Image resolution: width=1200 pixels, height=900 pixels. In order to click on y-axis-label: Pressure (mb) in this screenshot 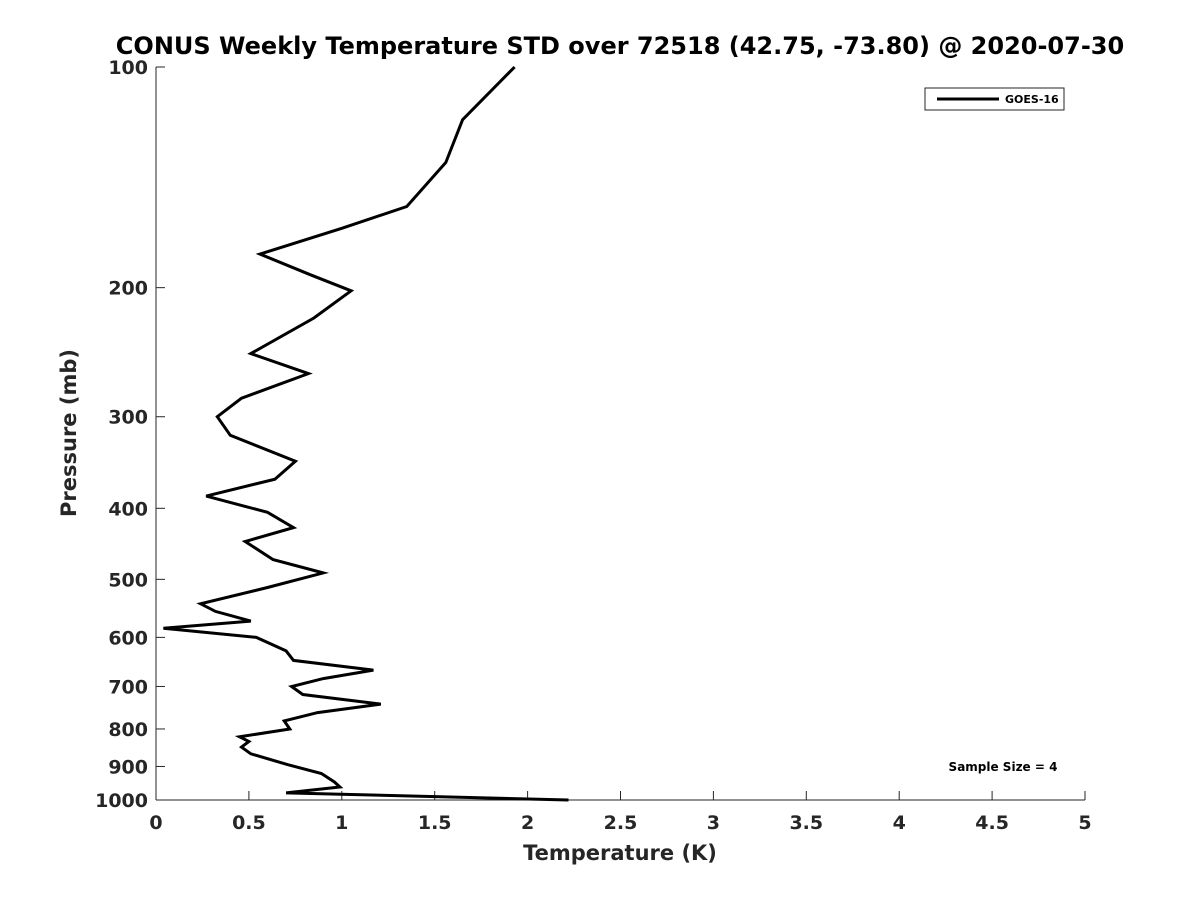, I will do `click(69, 433)`.